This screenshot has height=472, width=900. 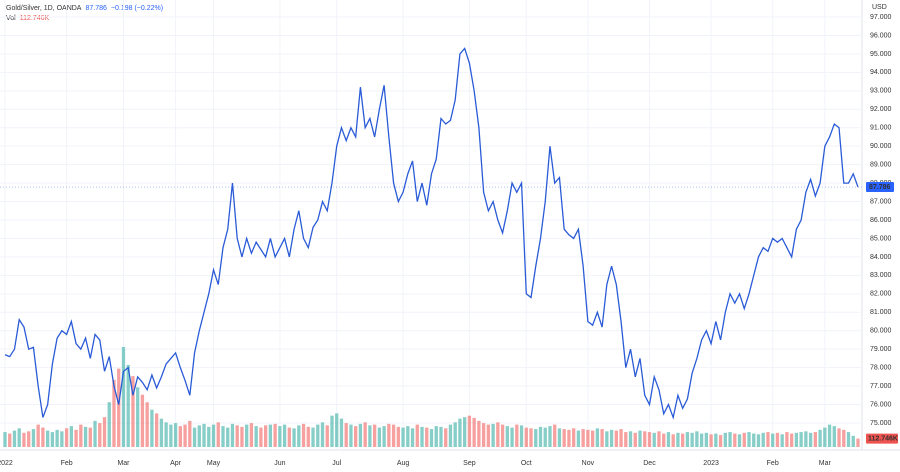 I want to click on x-tick-label: May, so click(x=214, y=463).